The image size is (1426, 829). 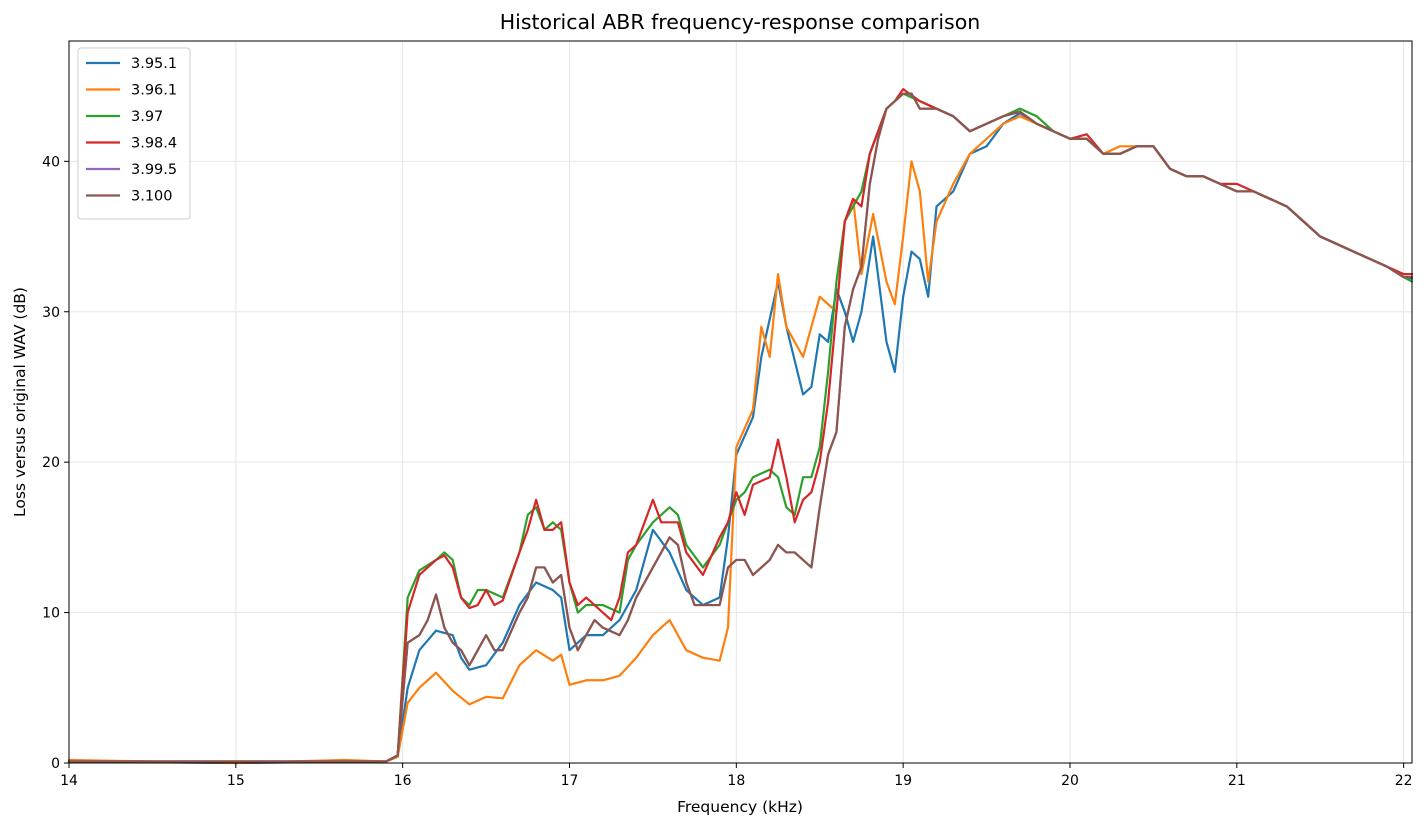 I want to click on y-tick-label: 20, so click(x=51, y=463).